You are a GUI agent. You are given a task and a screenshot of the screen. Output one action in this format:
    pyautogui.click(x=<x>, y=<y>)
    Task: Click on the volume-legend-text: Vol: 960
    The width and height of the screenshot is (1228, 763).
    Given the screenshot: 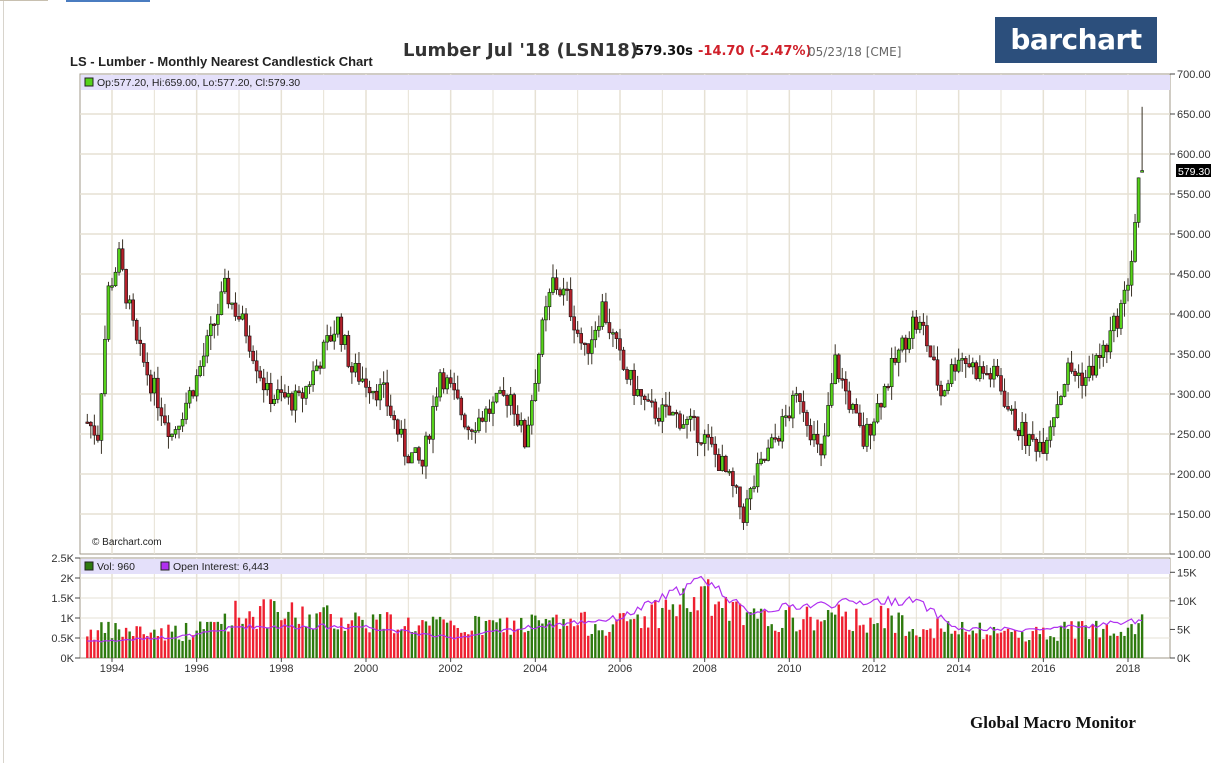 What is the action you would take?
    pyautogui.click(x=116, y=567)
    